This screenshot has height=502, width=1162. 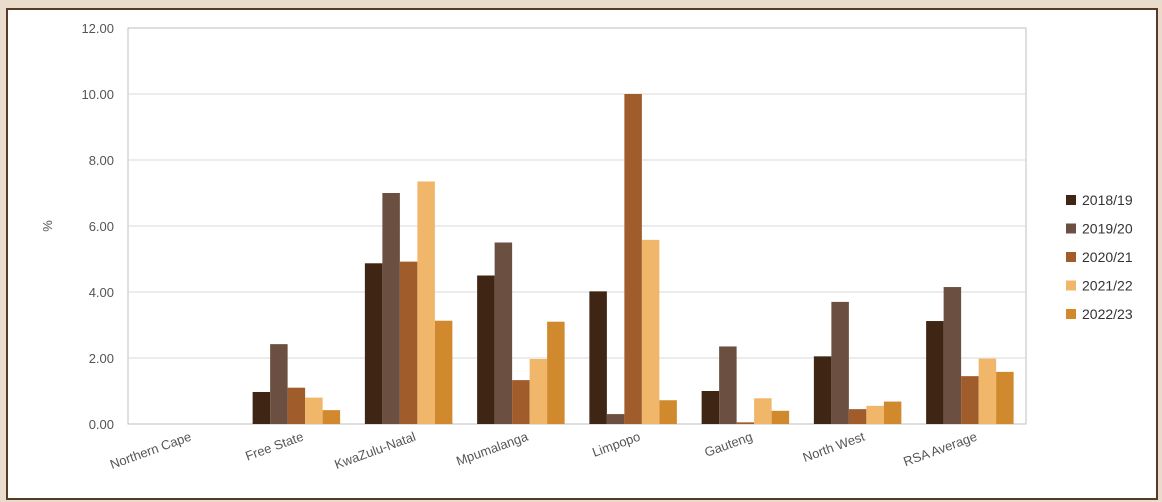 I want to click on legend: 2018/19 2019/20 2020/21 2021/22 2022/23, so click(x=1099, y=257).